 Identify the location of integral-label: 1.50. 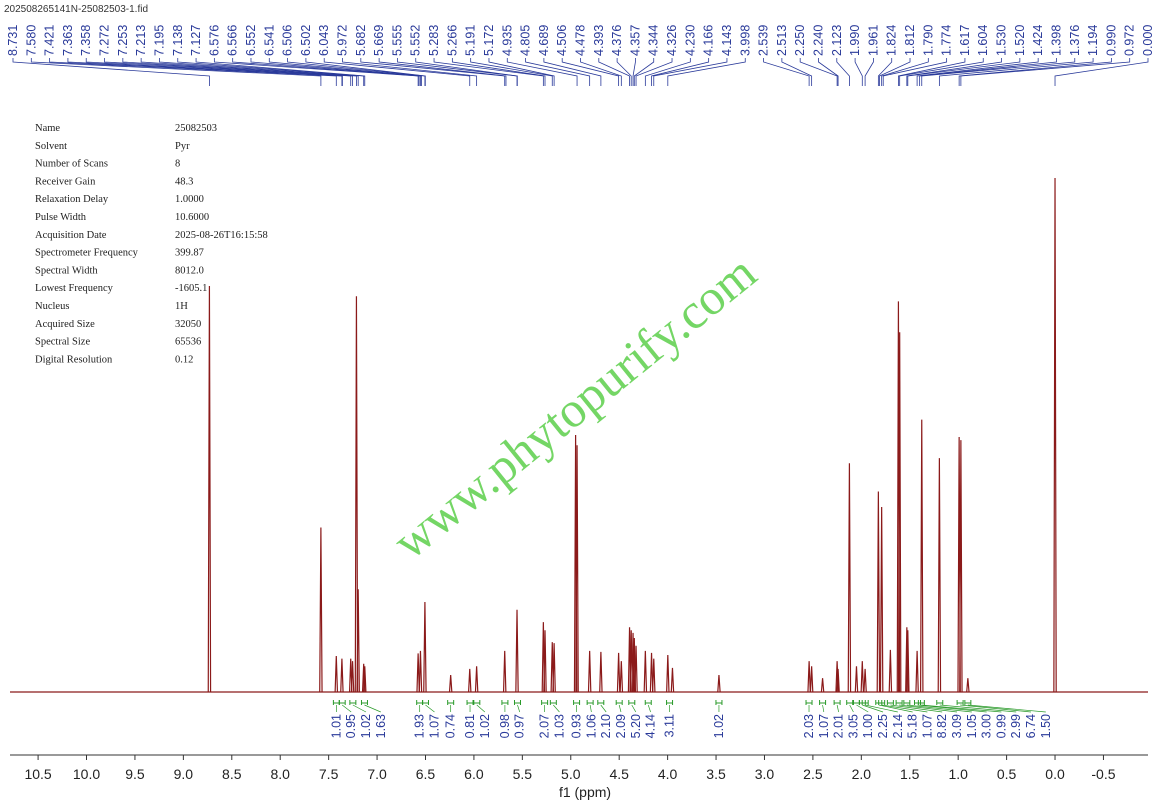
(1046, 726).